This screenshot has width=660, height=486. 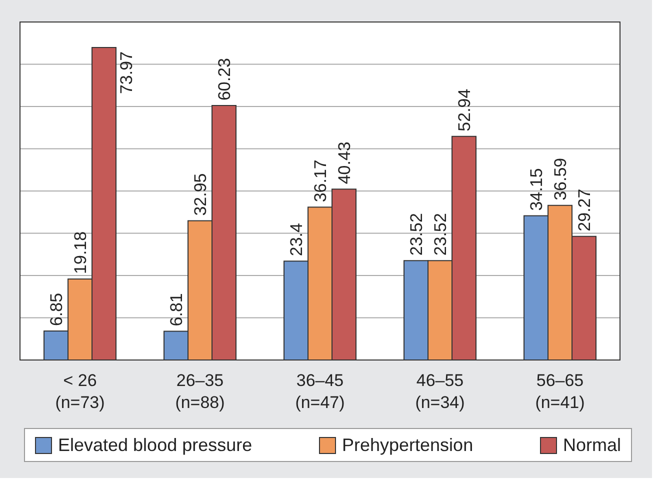 What do you see at coordinates (591, 445) in the screenshot?
I see `legend-label: Normal` at bounding box center [591, 445].